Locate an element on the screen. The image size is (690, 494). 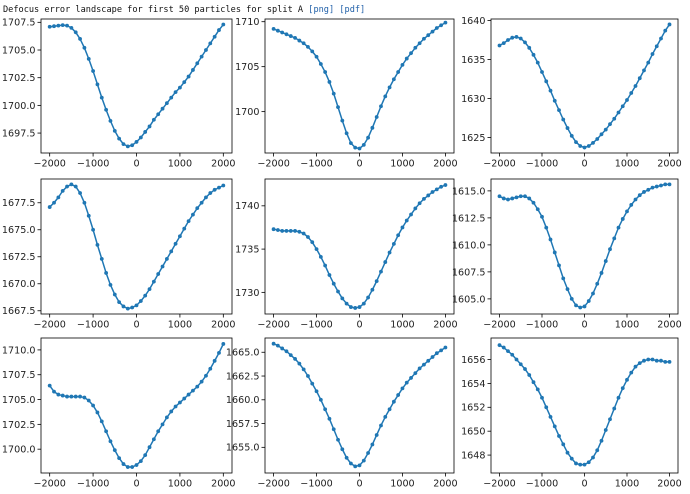
y-tick-label: 1654 is located at coordinates (473, 384).